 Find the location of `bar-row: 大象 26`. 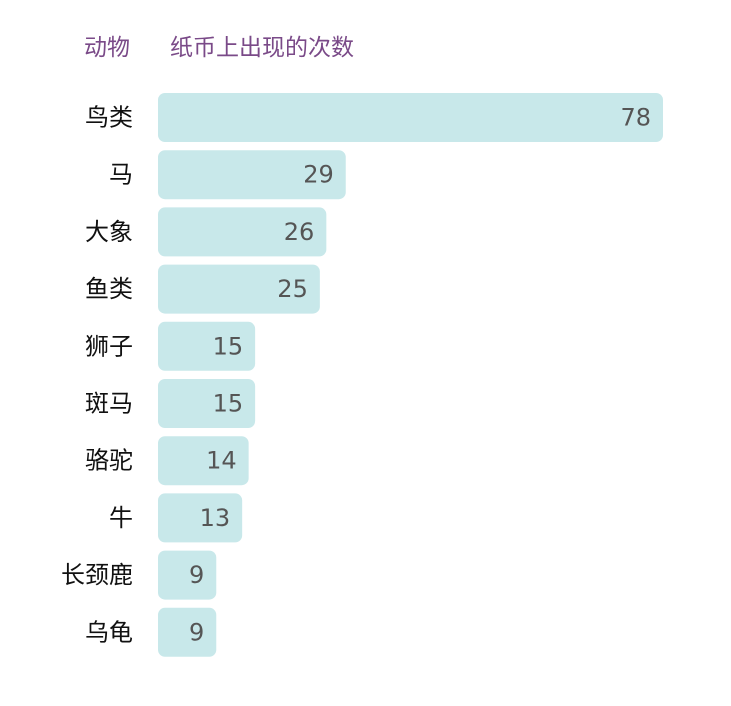

bar-row: 大象 26 is located at coordinates (206, 232).